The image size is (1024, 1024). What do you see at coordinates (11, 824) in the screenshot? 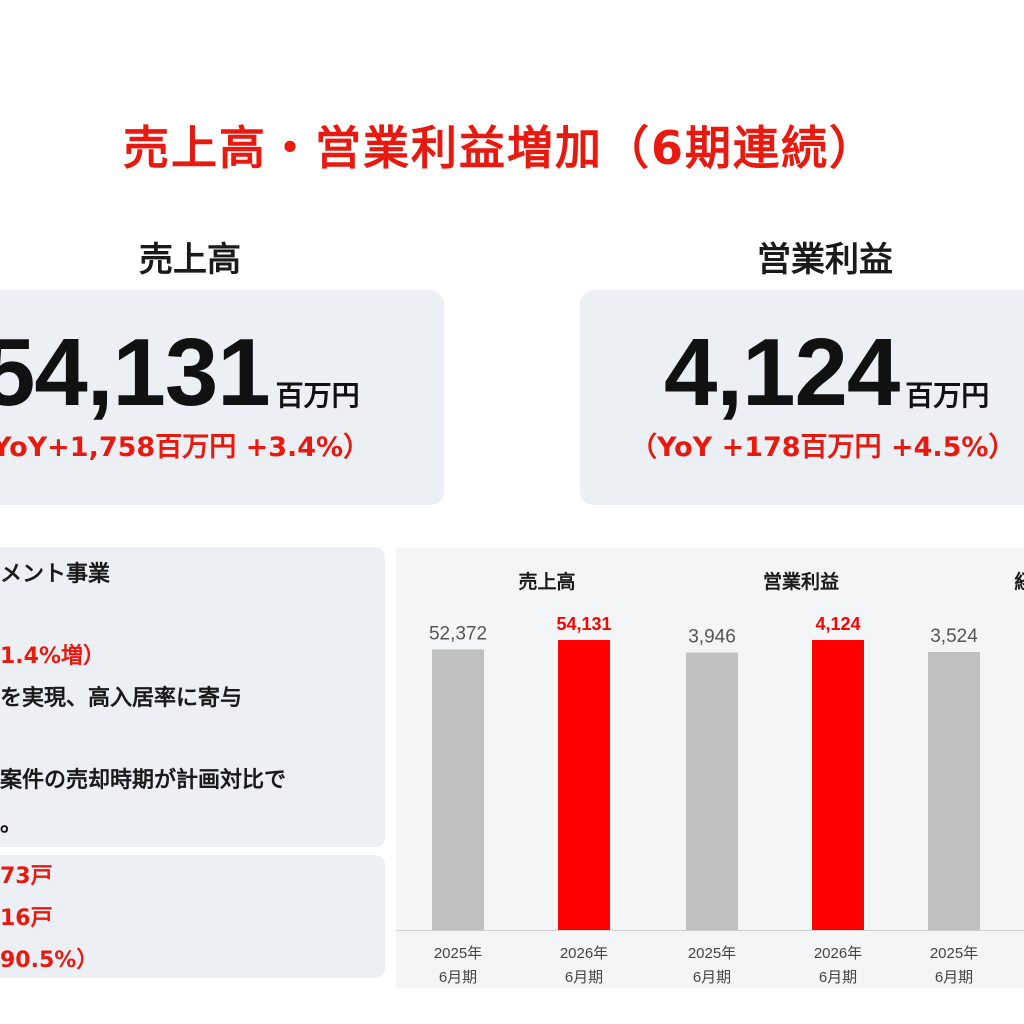
I see `segment-note-3: 。` at bounding box center [11, 824].